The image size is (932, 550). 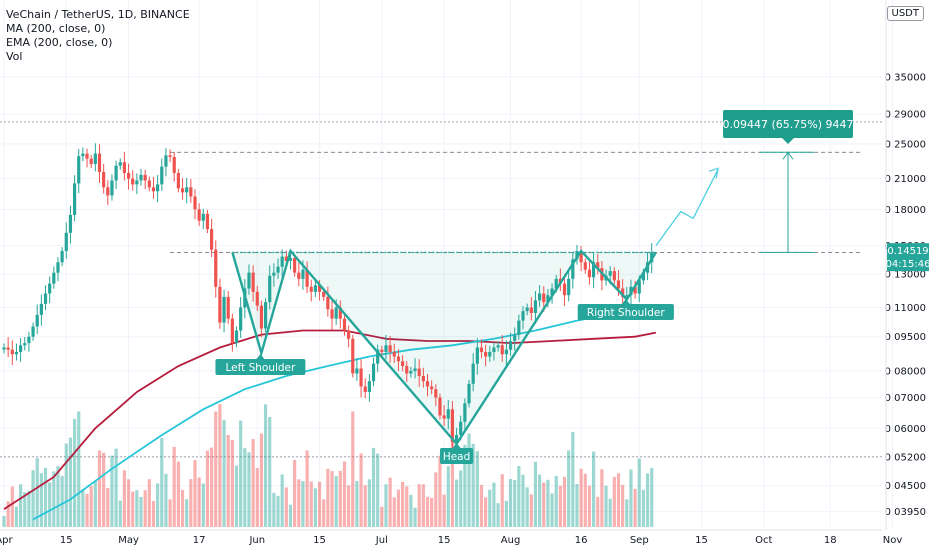 I want to click on right-shoulder-label-pointer, so click(x=625, y=301).